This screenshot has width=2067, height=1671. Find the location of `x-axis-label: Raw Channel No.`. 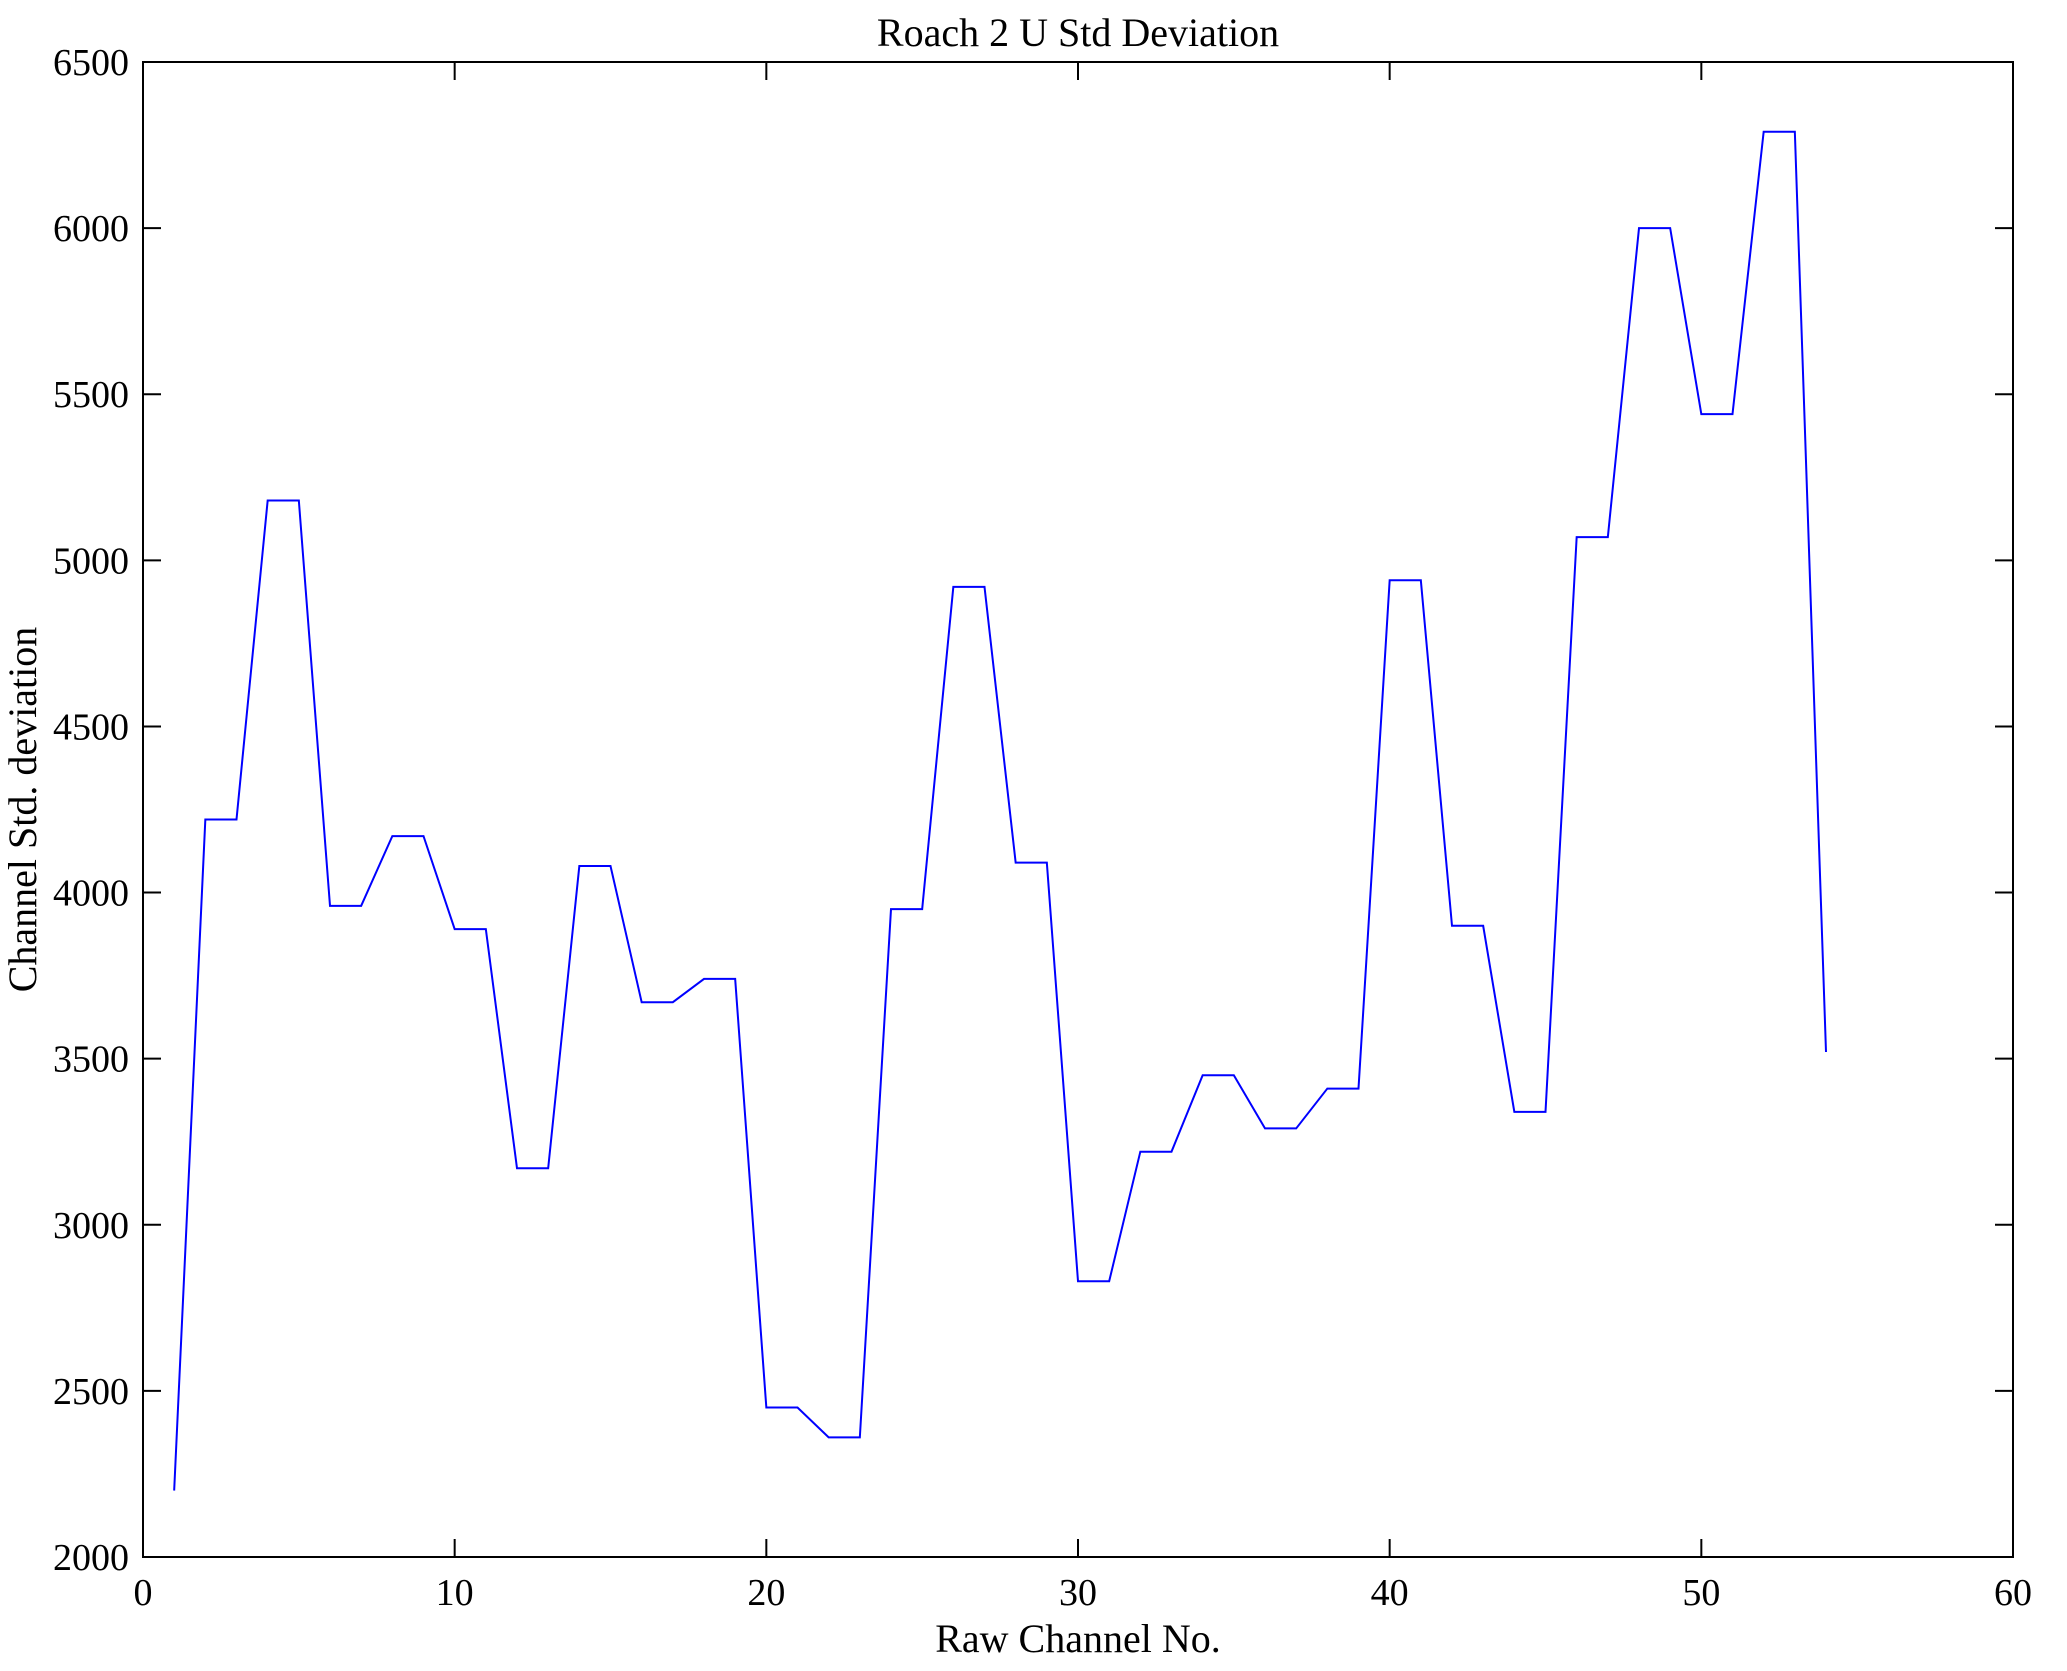

x-axis-label: Raw Channel No. is located at coordinates (1078, 1638).